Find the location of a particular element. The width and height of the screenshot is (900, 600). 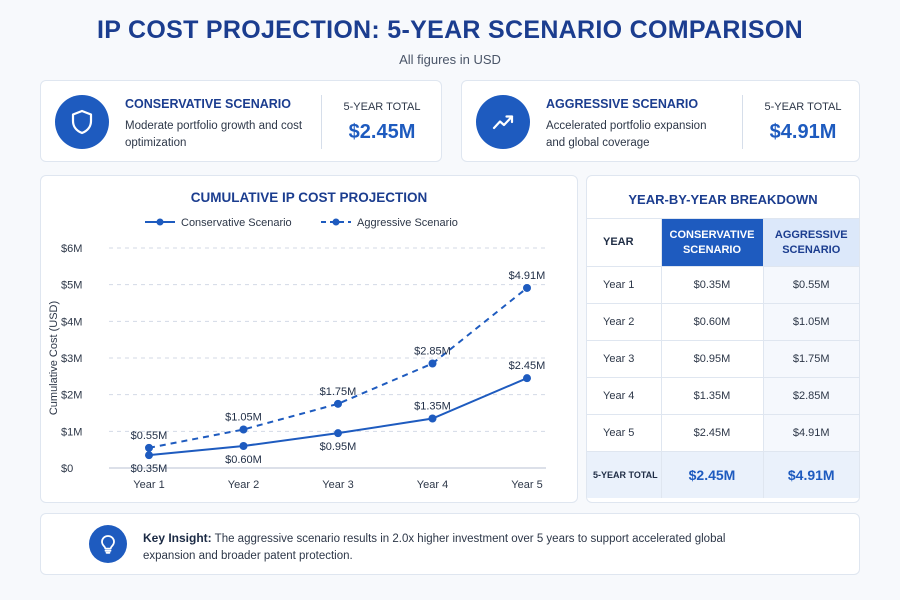

conservative-data-label: $2.45M is located at coordinates (527, 366).